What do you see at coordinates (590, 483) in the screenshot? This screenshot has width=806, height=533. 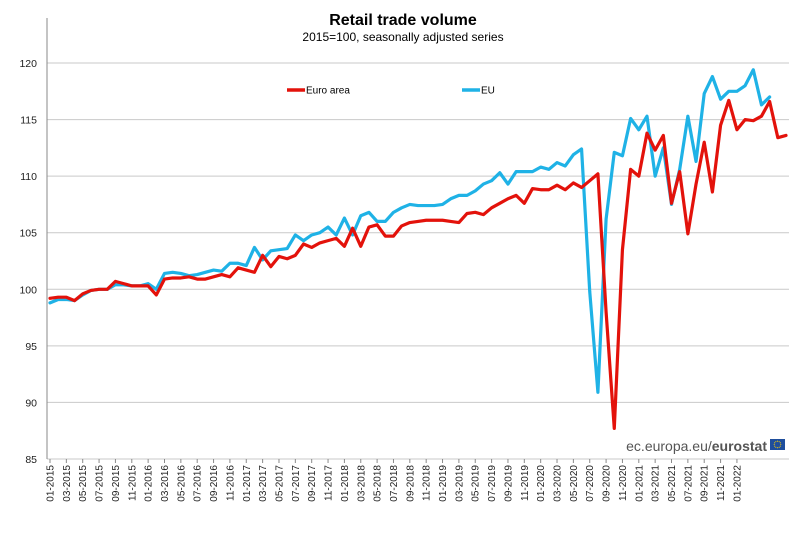 I see `x-tick-label: 07-2020` at bounding box center [590, 483].